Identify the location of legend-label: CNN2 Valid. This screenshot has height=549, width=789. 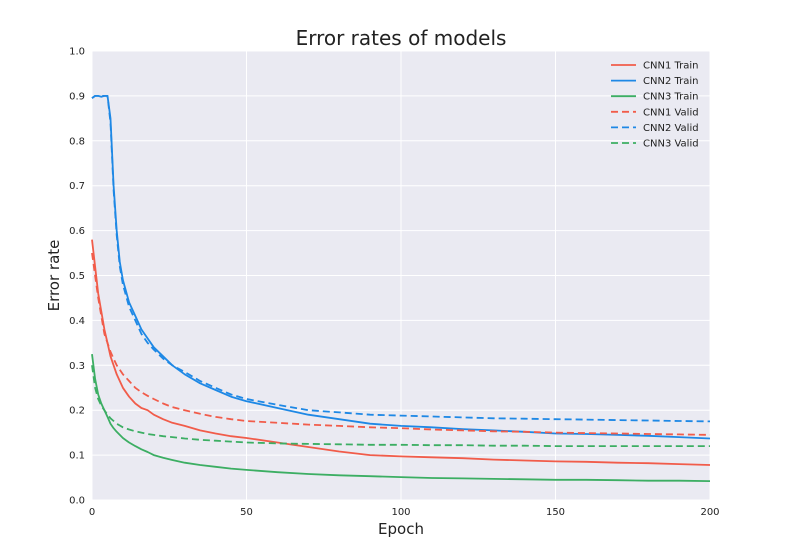
(671, 128).